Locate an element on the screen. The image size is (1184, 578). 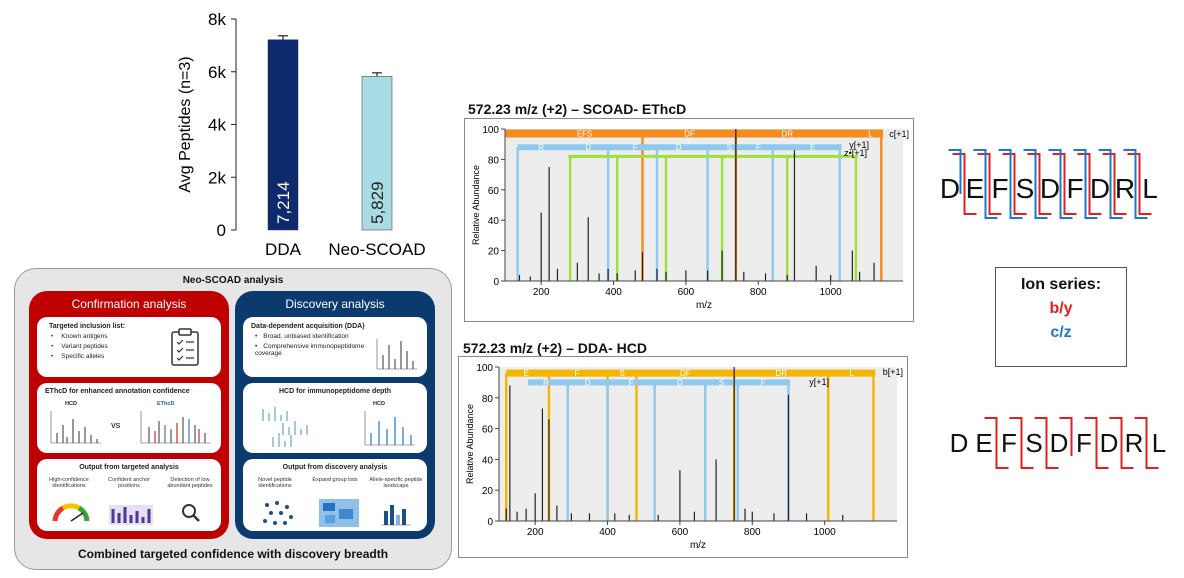
output-label: Expand group lists is located at coordinates (335, 480).